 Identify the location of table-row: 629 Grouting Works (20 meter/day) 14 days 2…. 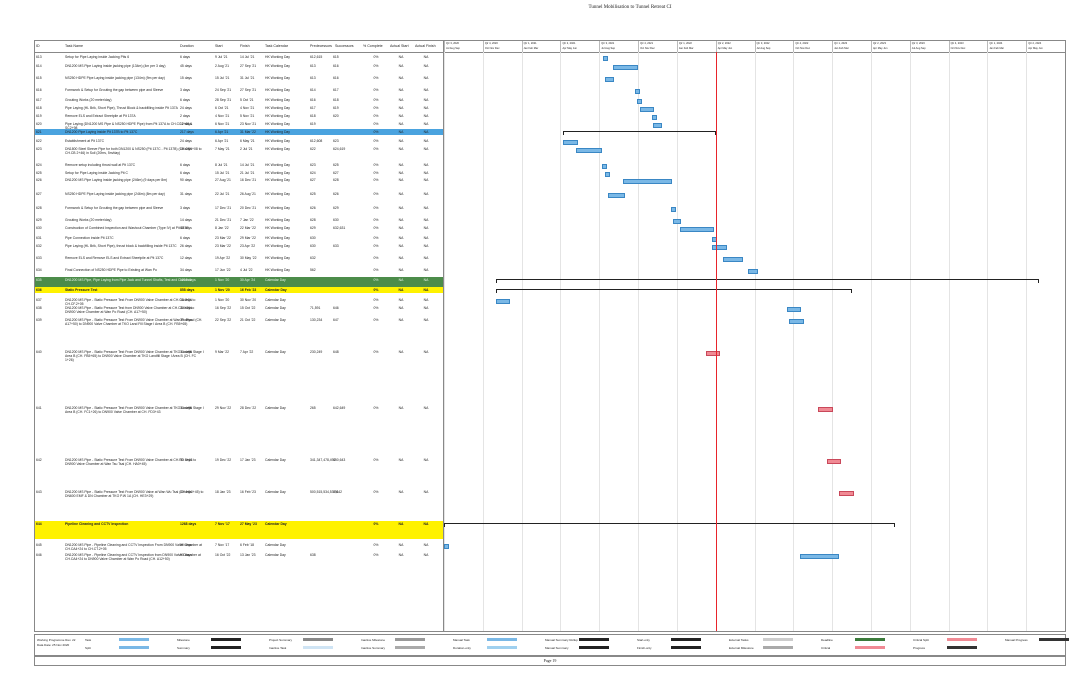
(239, 220).